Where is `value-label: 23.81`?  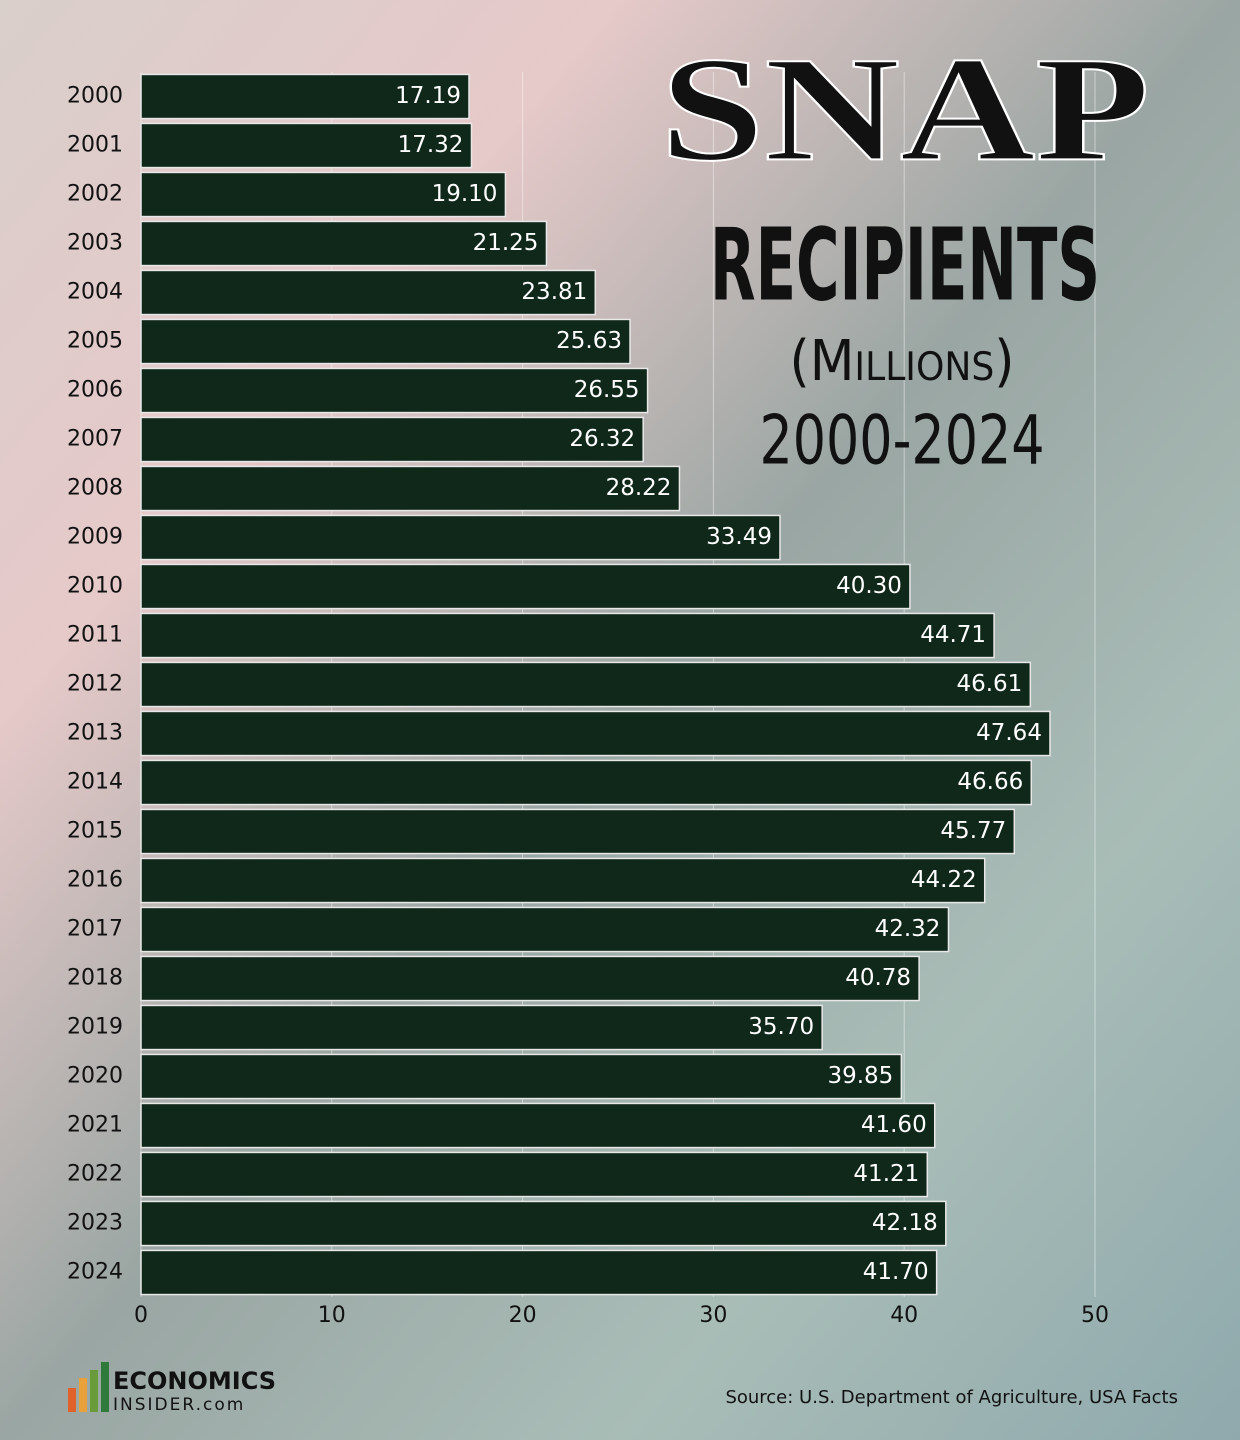 value-label: 23.81 is located at coordinates (554, 292).